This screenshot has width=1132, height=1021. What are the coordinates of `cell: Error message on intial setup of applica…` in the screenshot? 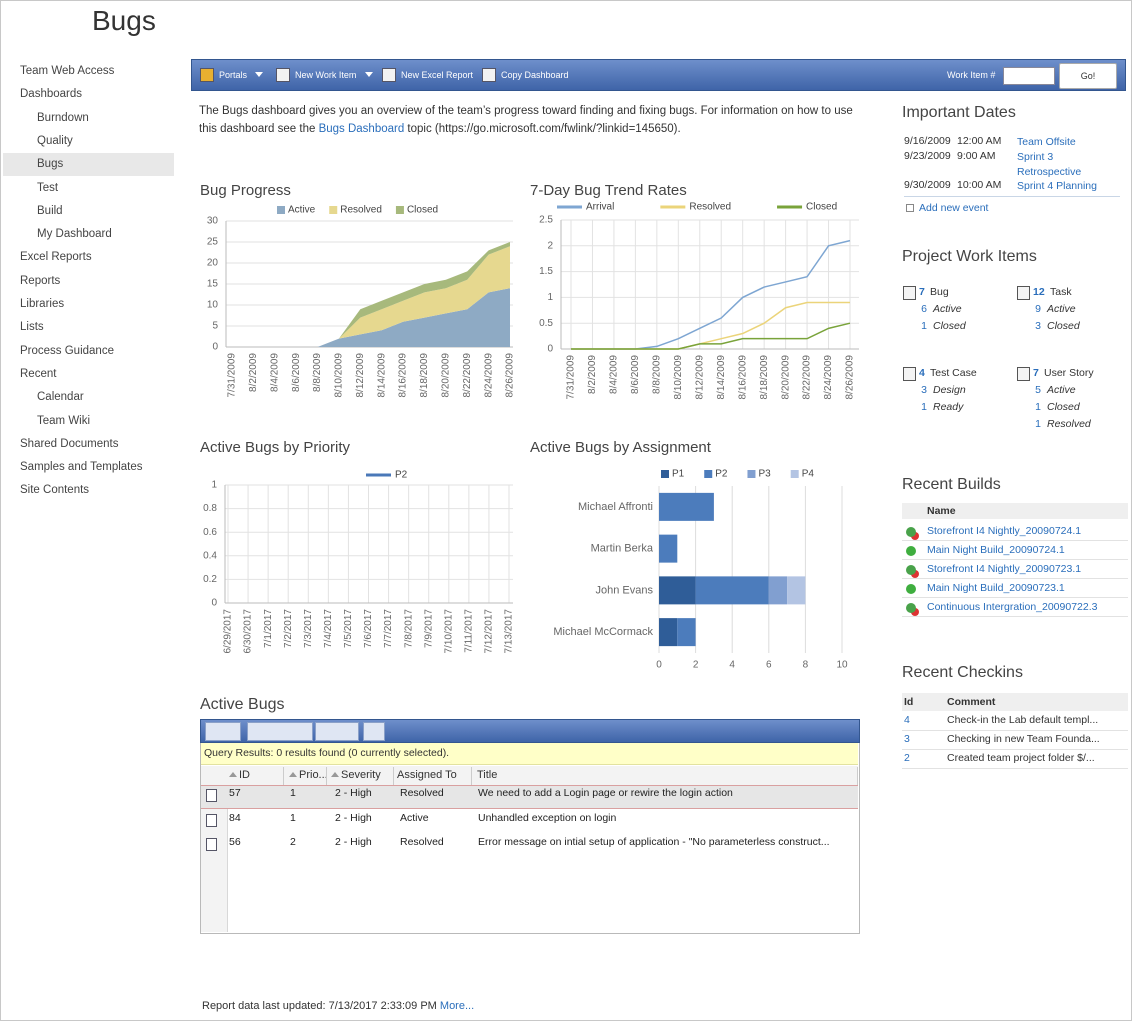 It's located at (654, 842).